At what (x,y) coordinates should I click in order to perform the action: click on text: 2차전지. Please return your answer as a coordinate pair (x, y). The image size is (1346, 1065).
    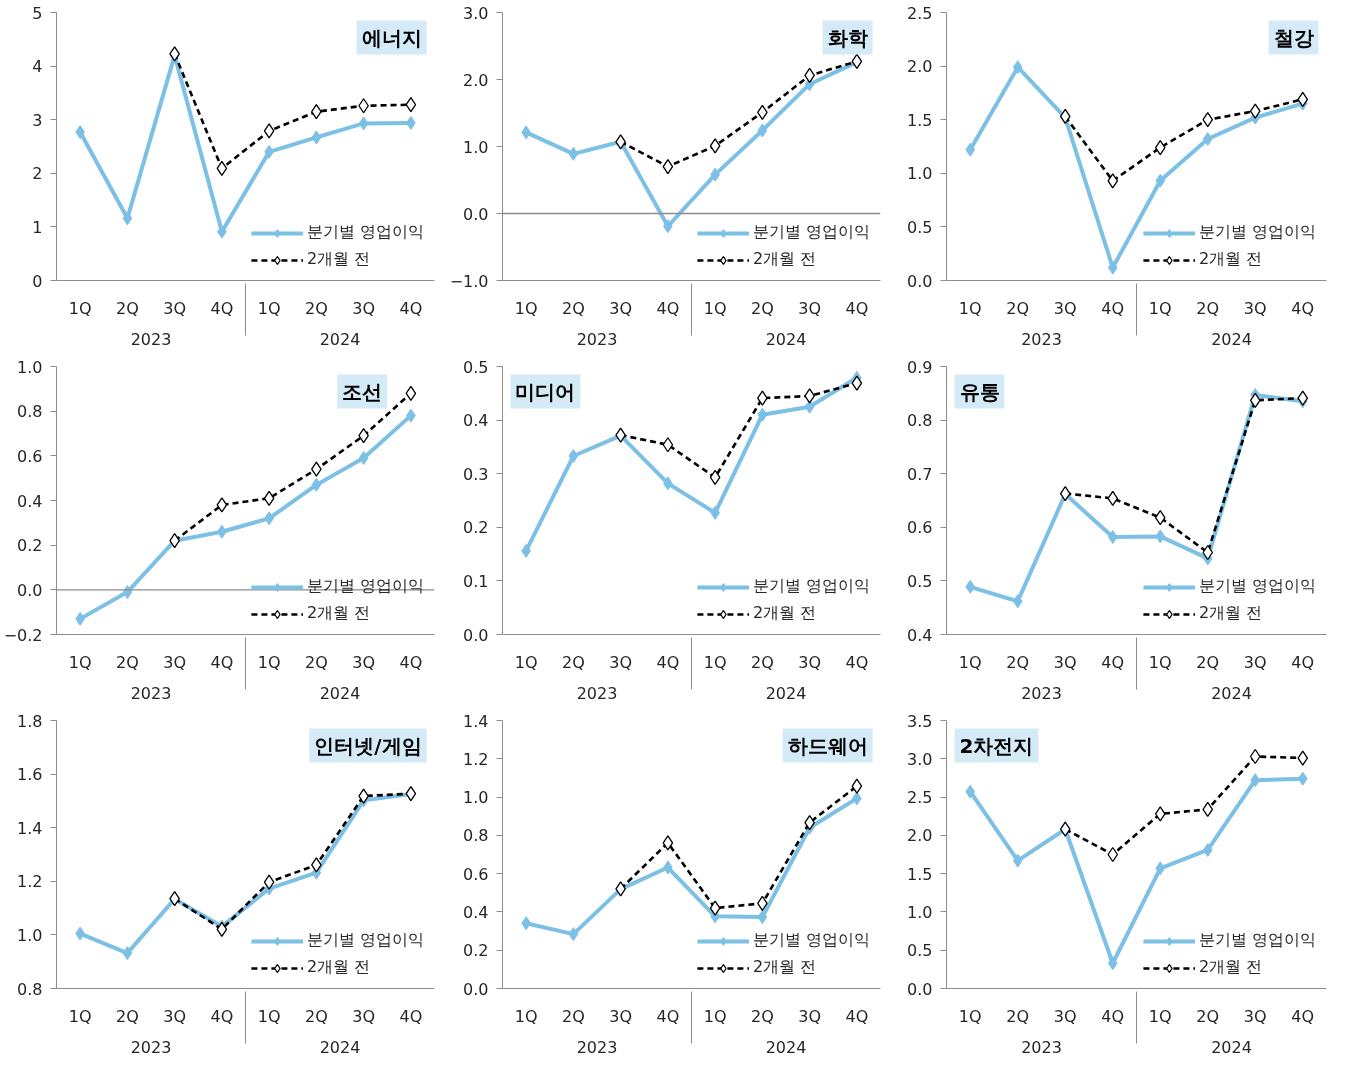
    Looking at the image, I should click on (996, 745).